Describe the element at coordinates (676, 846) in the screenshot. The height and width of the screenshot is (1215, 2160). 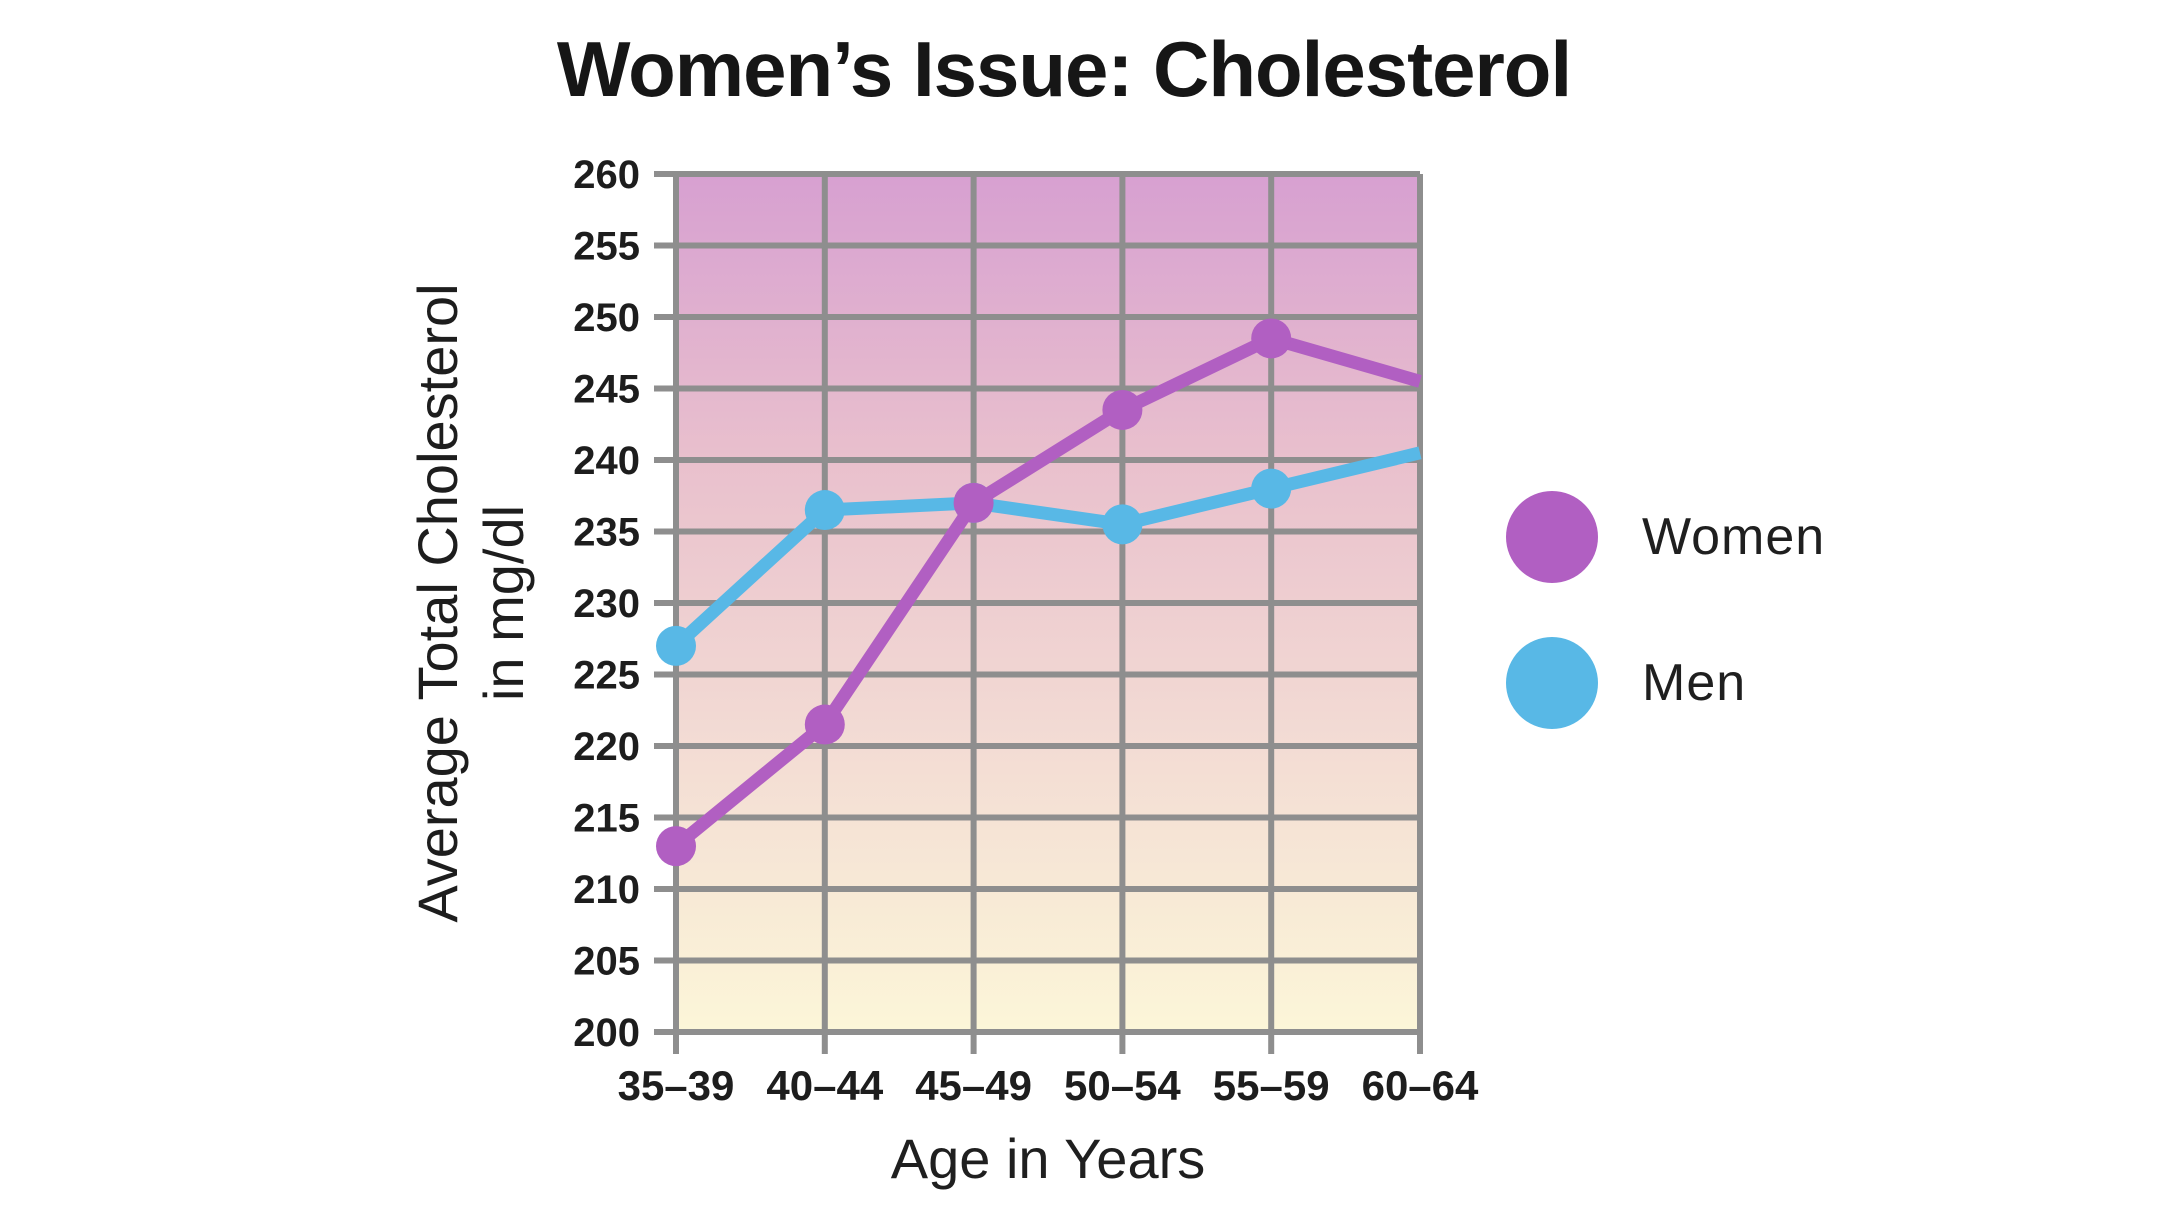
I see `women-point-35–39` at that location.